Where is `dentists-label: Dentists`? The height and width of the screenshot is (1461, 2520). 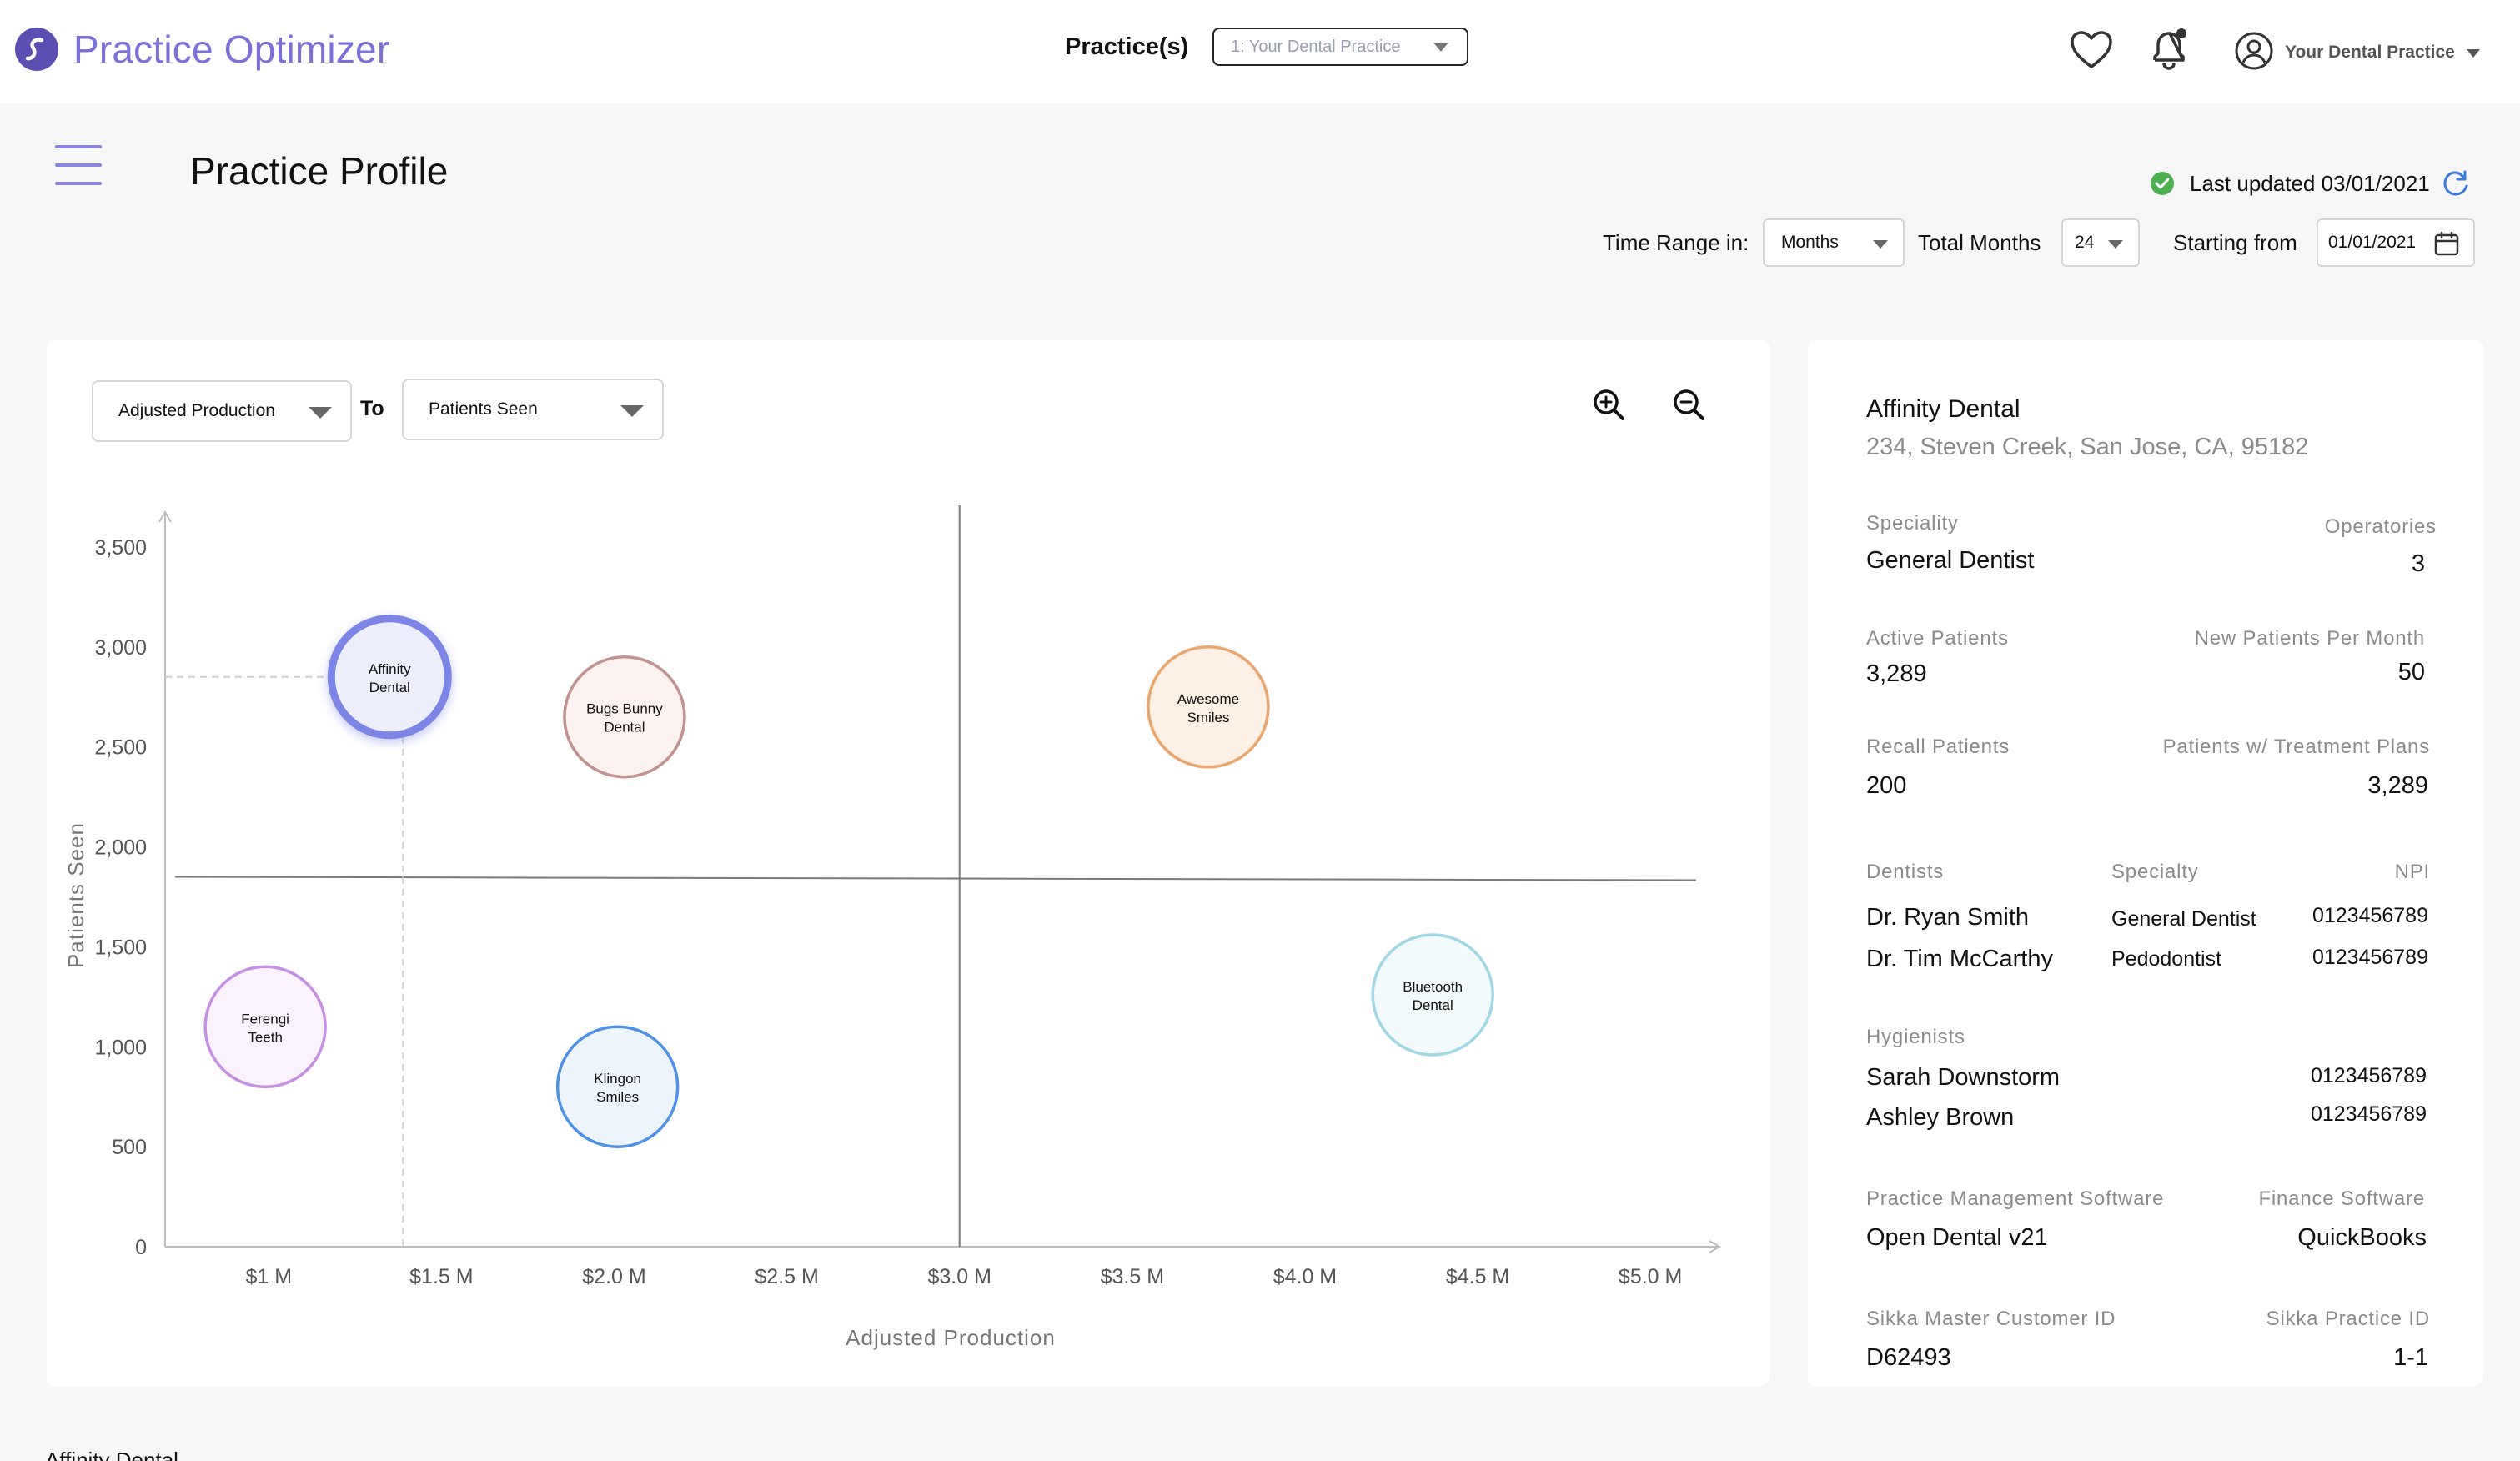 dentists-label: Dentists is located at coordinates (1905, 872).